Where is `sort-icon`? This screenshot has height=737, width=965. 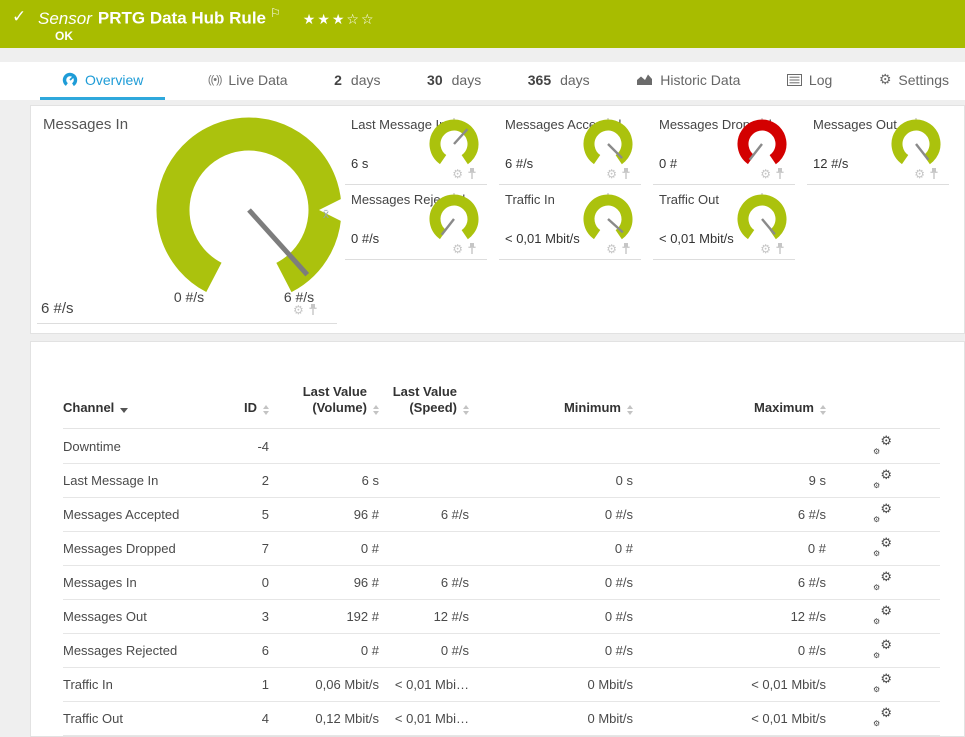
sort-icon is located at coordinates (266, 409).